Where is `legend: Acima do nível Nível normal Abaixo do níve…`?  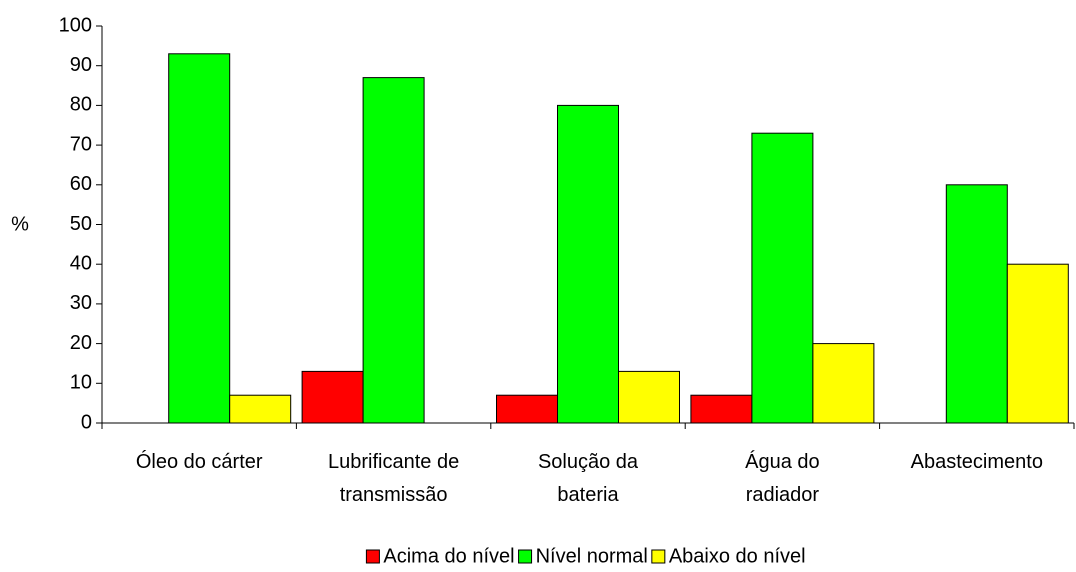
legend: Acima do nível Nível normal Abaixo do níve… is located at coordinates (585, 556).